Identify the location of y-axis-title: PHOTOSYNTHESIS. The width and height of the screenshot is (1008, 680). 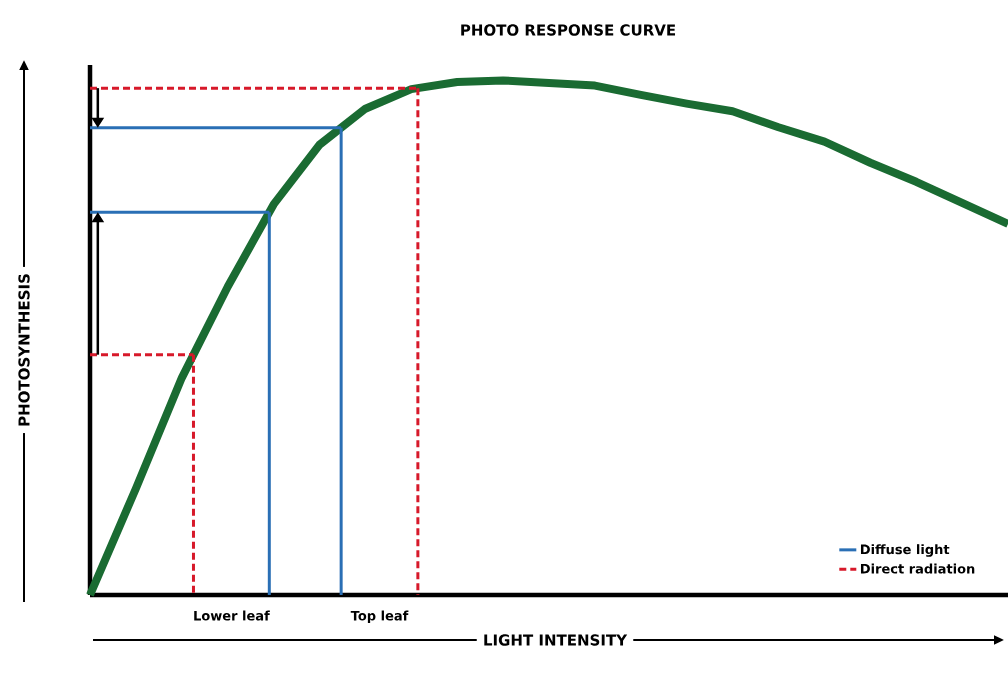
(24, 350).